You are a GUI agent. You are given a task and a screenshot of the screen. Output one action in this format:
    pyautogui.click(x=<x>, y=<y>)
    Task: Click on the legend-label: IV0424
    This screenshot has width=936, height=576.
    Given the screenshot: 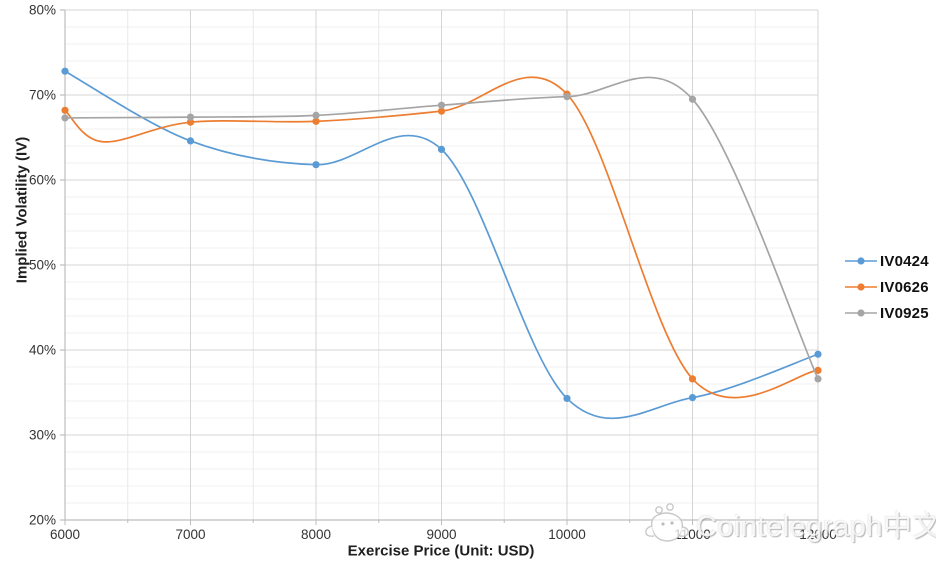 What is the action you would take?
    pyautogui.click(x=904, y=261)
    